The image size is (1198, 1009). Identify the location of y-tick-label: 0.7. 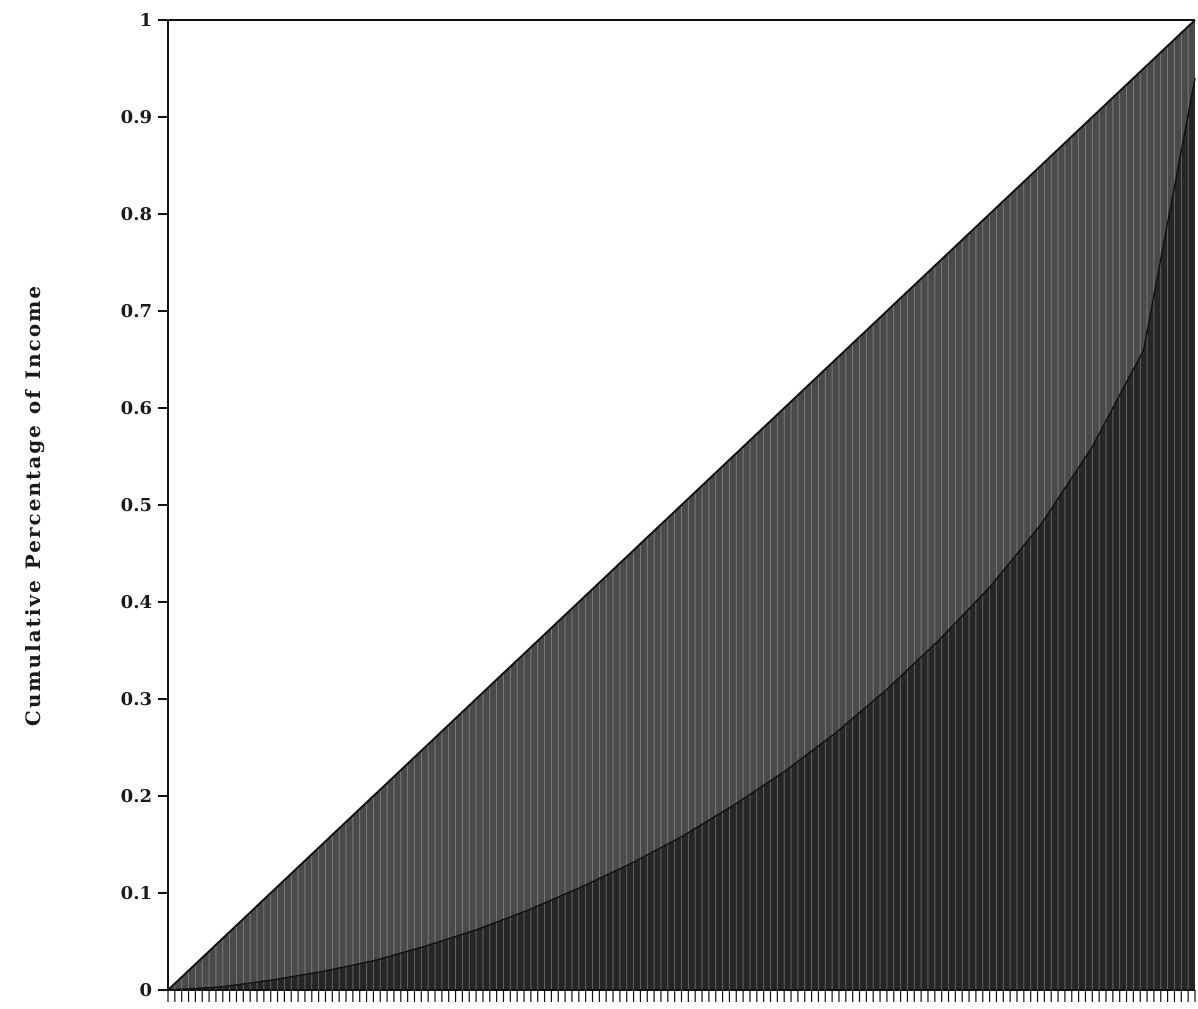
(136, 311).